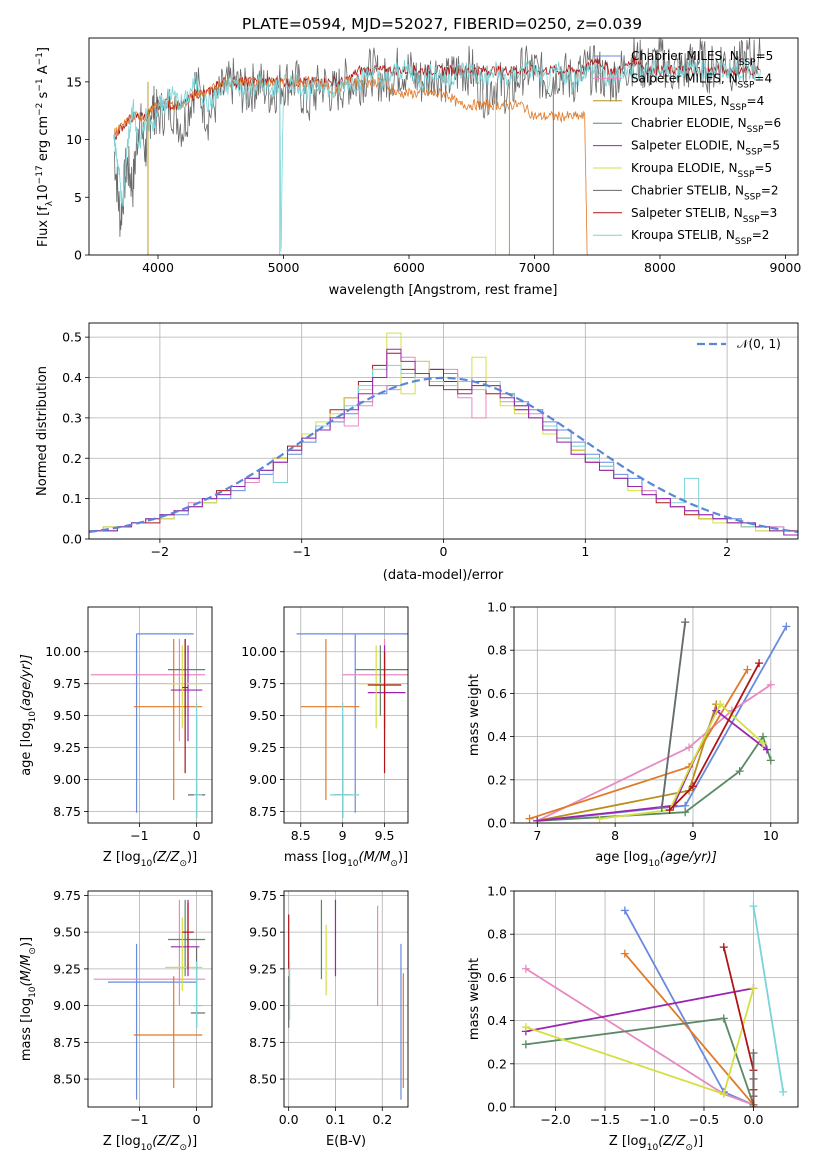 This screenshot has height=1170, width=819. What do you see at coordinates (72, 337) in the screenshot?
I see `y-tick-label: 0.5` at bounding box center [72, 337].